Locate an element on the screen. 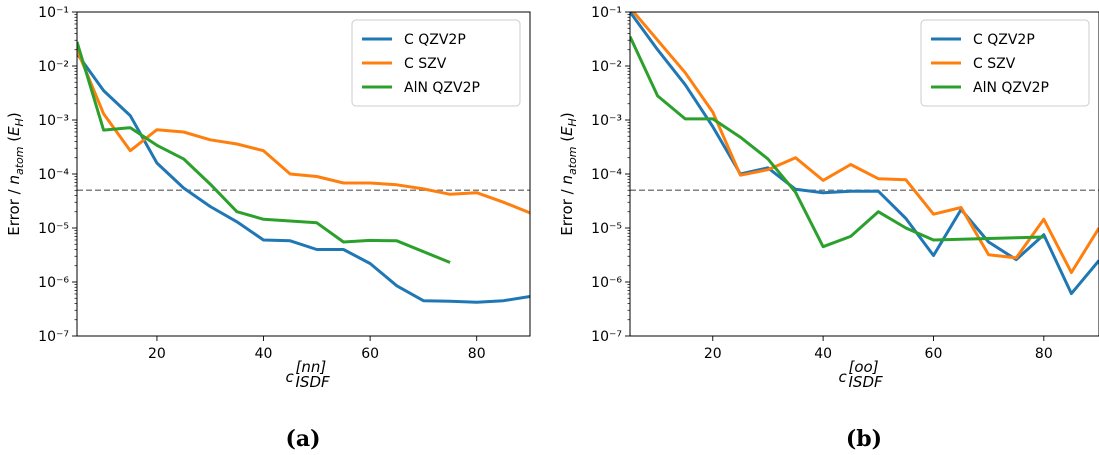 This screenshot has width=1099, height=455. panel-caption: (b) is located at coordinates (864, 439).